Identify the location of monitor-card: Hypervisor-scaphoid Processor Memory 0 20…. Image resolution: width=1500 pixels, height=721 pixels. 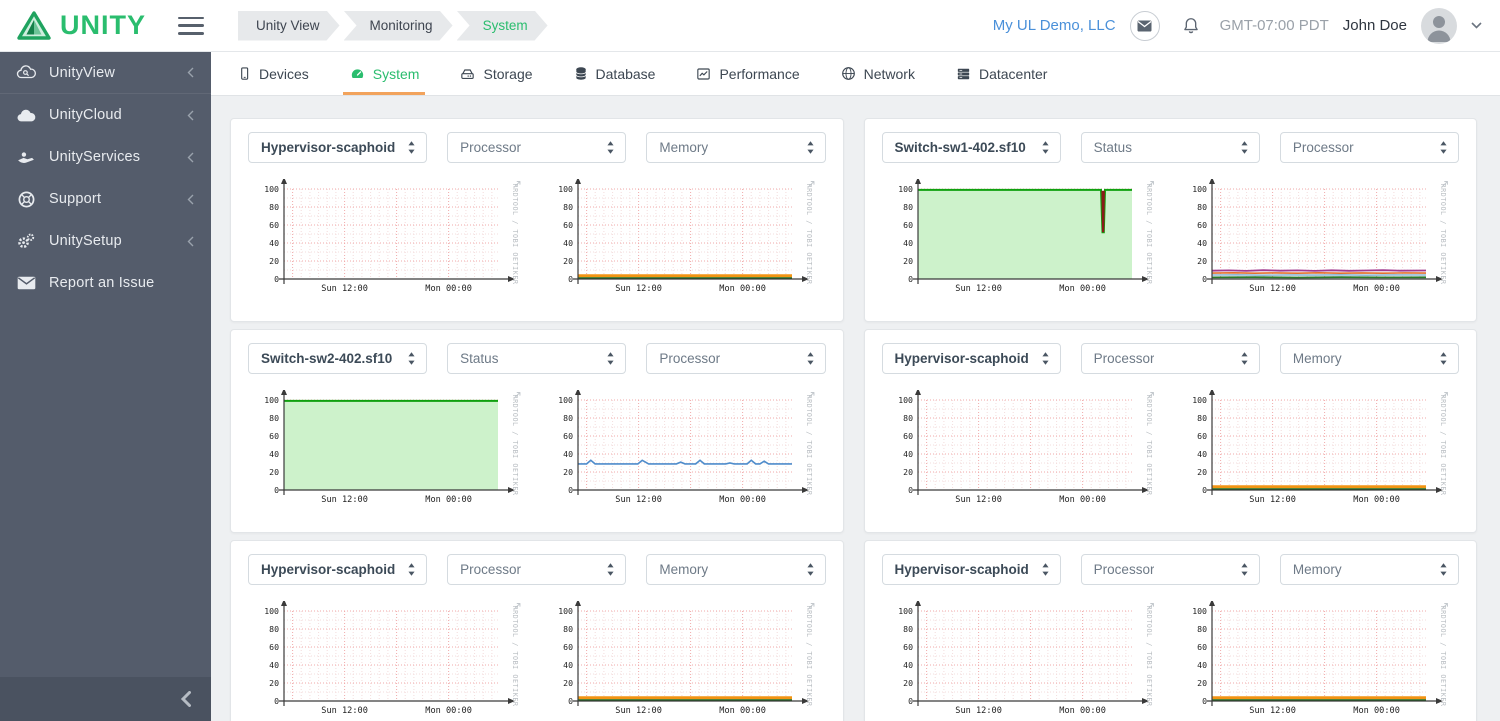
(1170, 431).